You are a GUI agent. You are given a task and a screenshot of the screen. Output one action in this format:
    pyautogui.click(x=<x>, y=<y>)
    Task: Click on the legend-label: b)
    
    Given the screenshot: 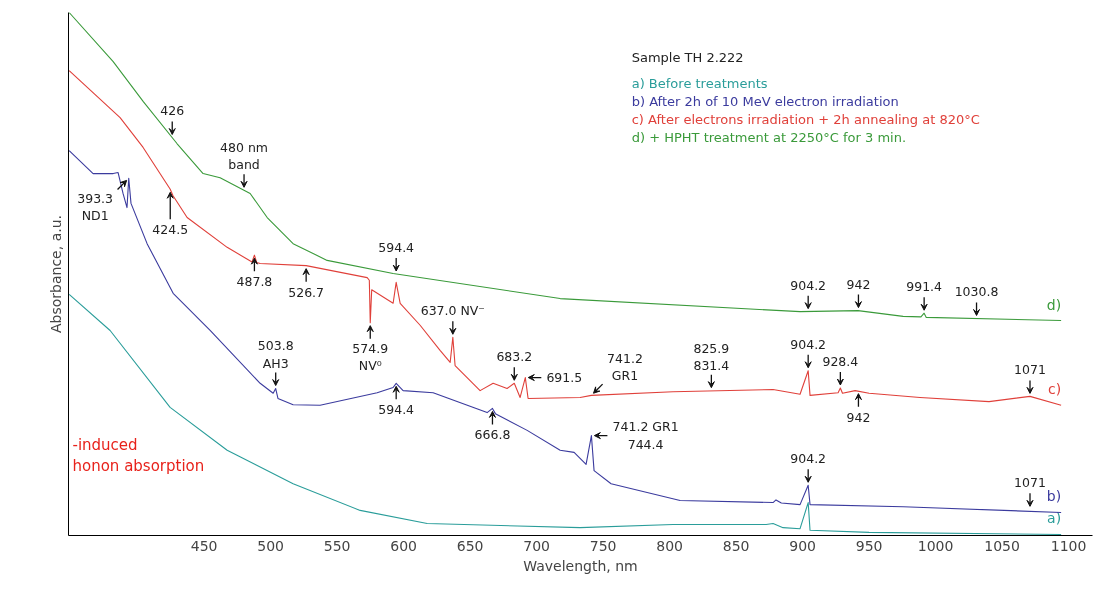 What is the action you would take?
    pyautogui.click(x=1054, y=496)
    